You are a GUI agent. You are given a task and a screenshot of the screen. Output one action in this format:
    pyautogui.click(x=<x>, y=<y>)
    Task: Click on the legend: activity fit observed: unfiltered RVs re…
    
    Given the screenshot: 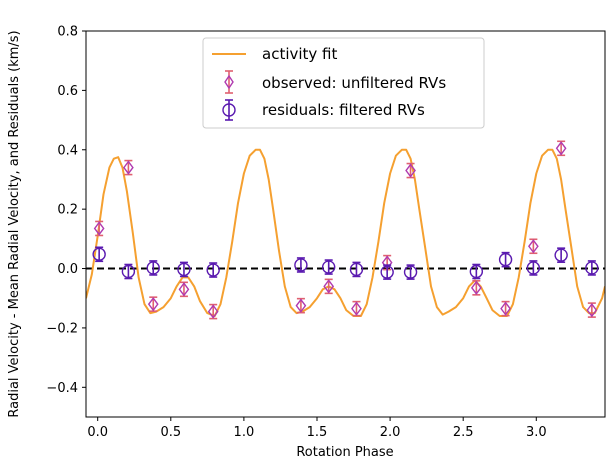 What is the action you would take?
    pyautogui.click(x=343, y=83)
    